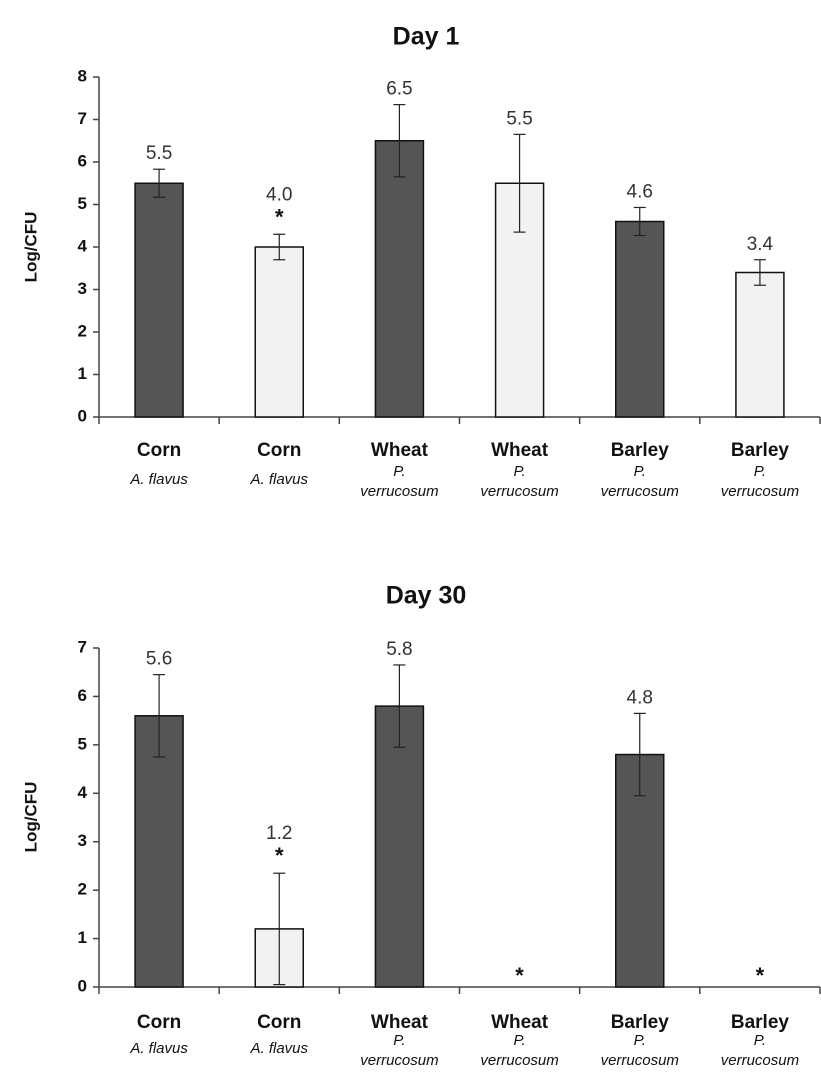 The image size is (821, 1080). Describe the element at coordinates (279, 194) in the screenshot. I see `data-label: 4.0` at that location.